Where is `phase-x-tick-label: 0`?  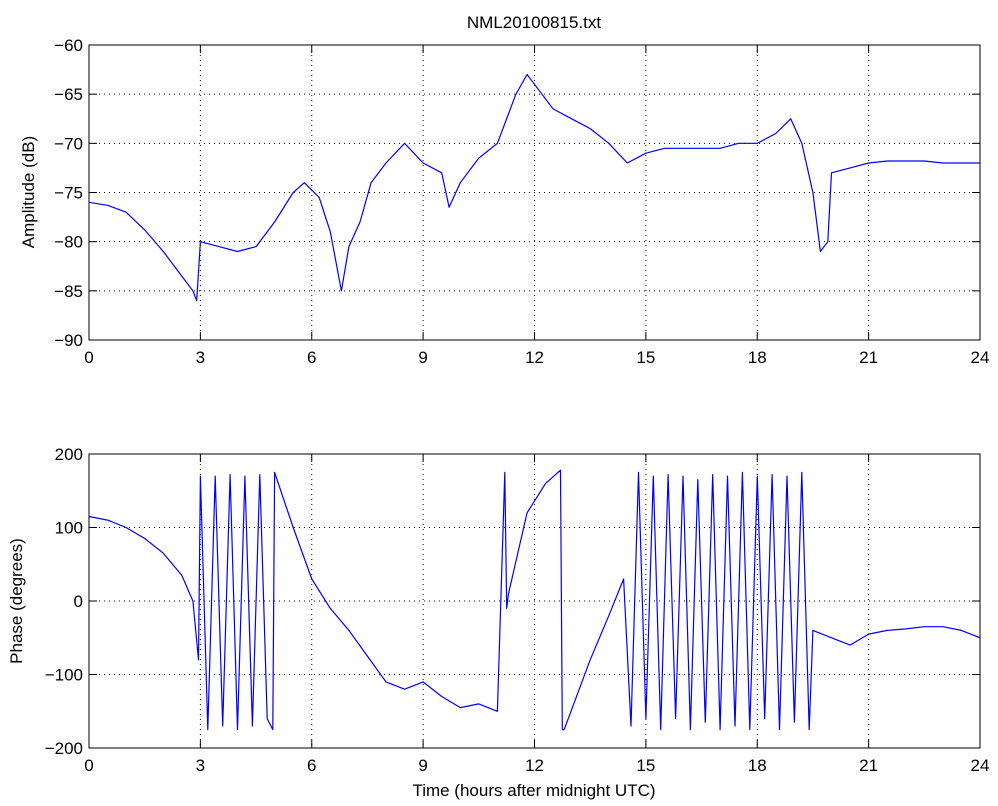 phase-x-tick-label: 0 is located at coordinates (88, 765).